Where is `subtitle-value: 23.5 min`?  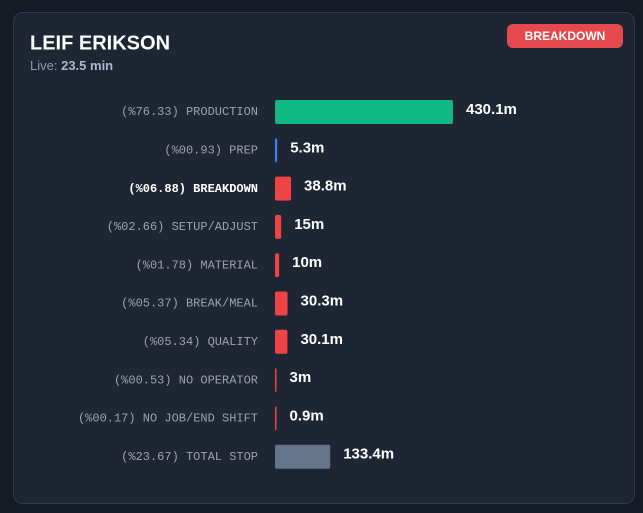 subtitle-value: 23.5 min is located at coordinates (87, 65).